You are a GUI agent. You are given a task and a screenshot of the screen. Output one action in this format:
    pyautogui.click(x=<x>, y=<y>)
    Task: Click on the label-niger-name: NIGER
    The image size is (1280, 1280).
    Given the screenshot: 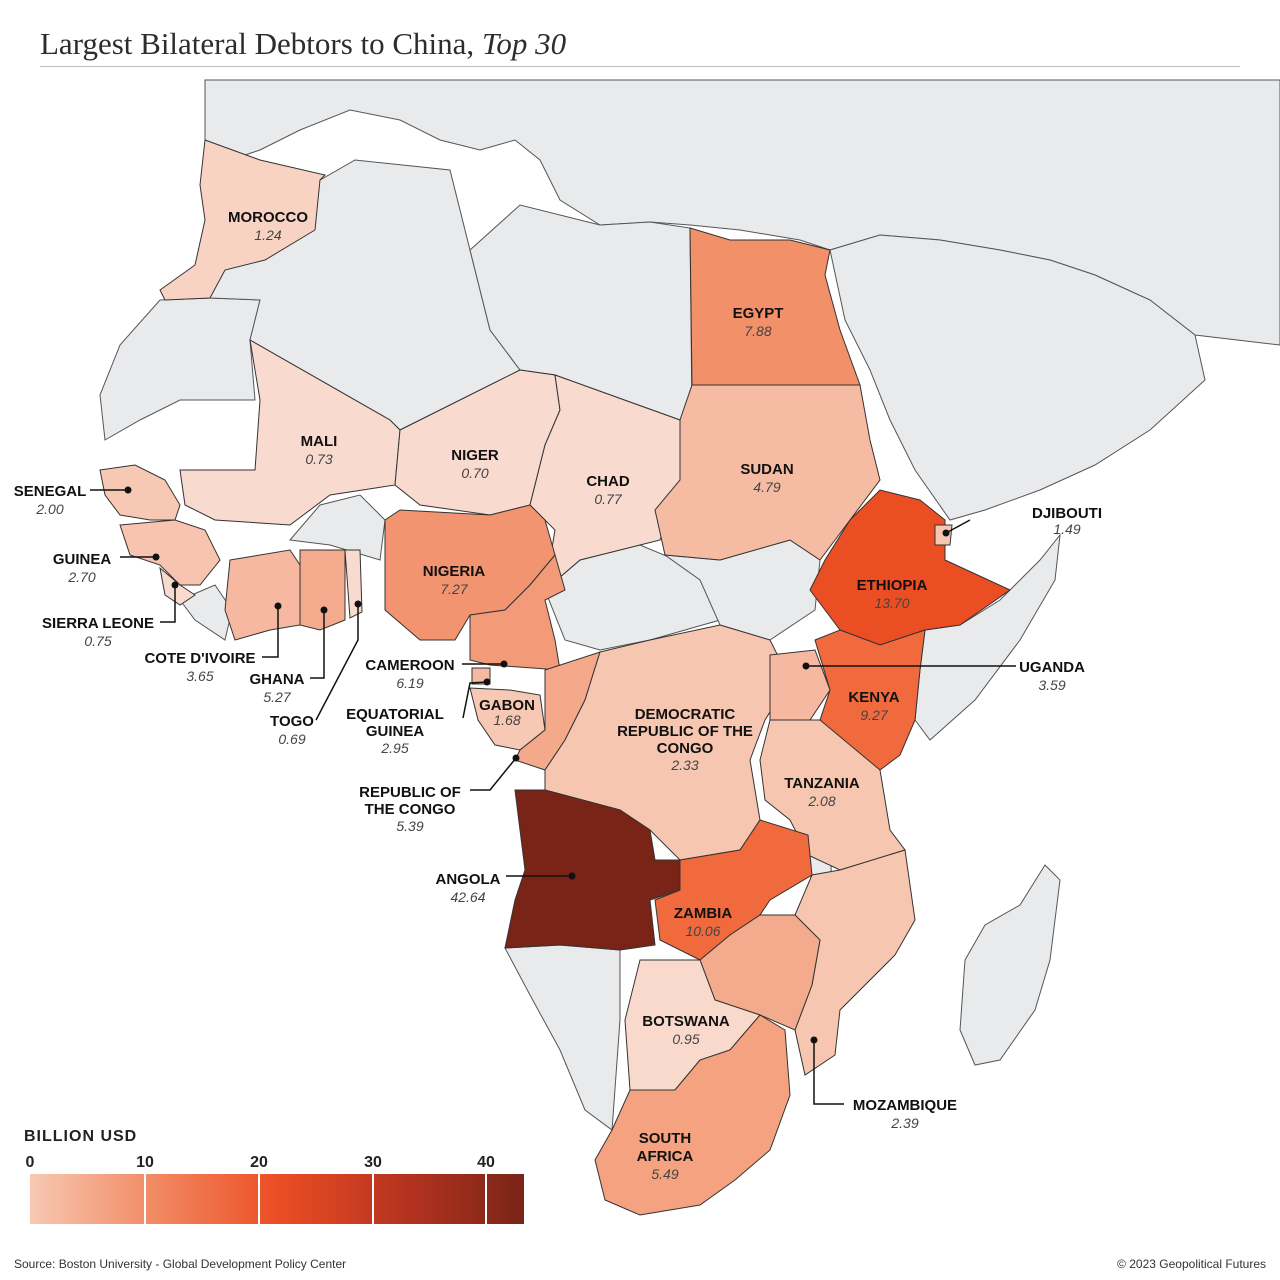 What is the action you would take?
    pyautogui.click(x=475, y=455)
    